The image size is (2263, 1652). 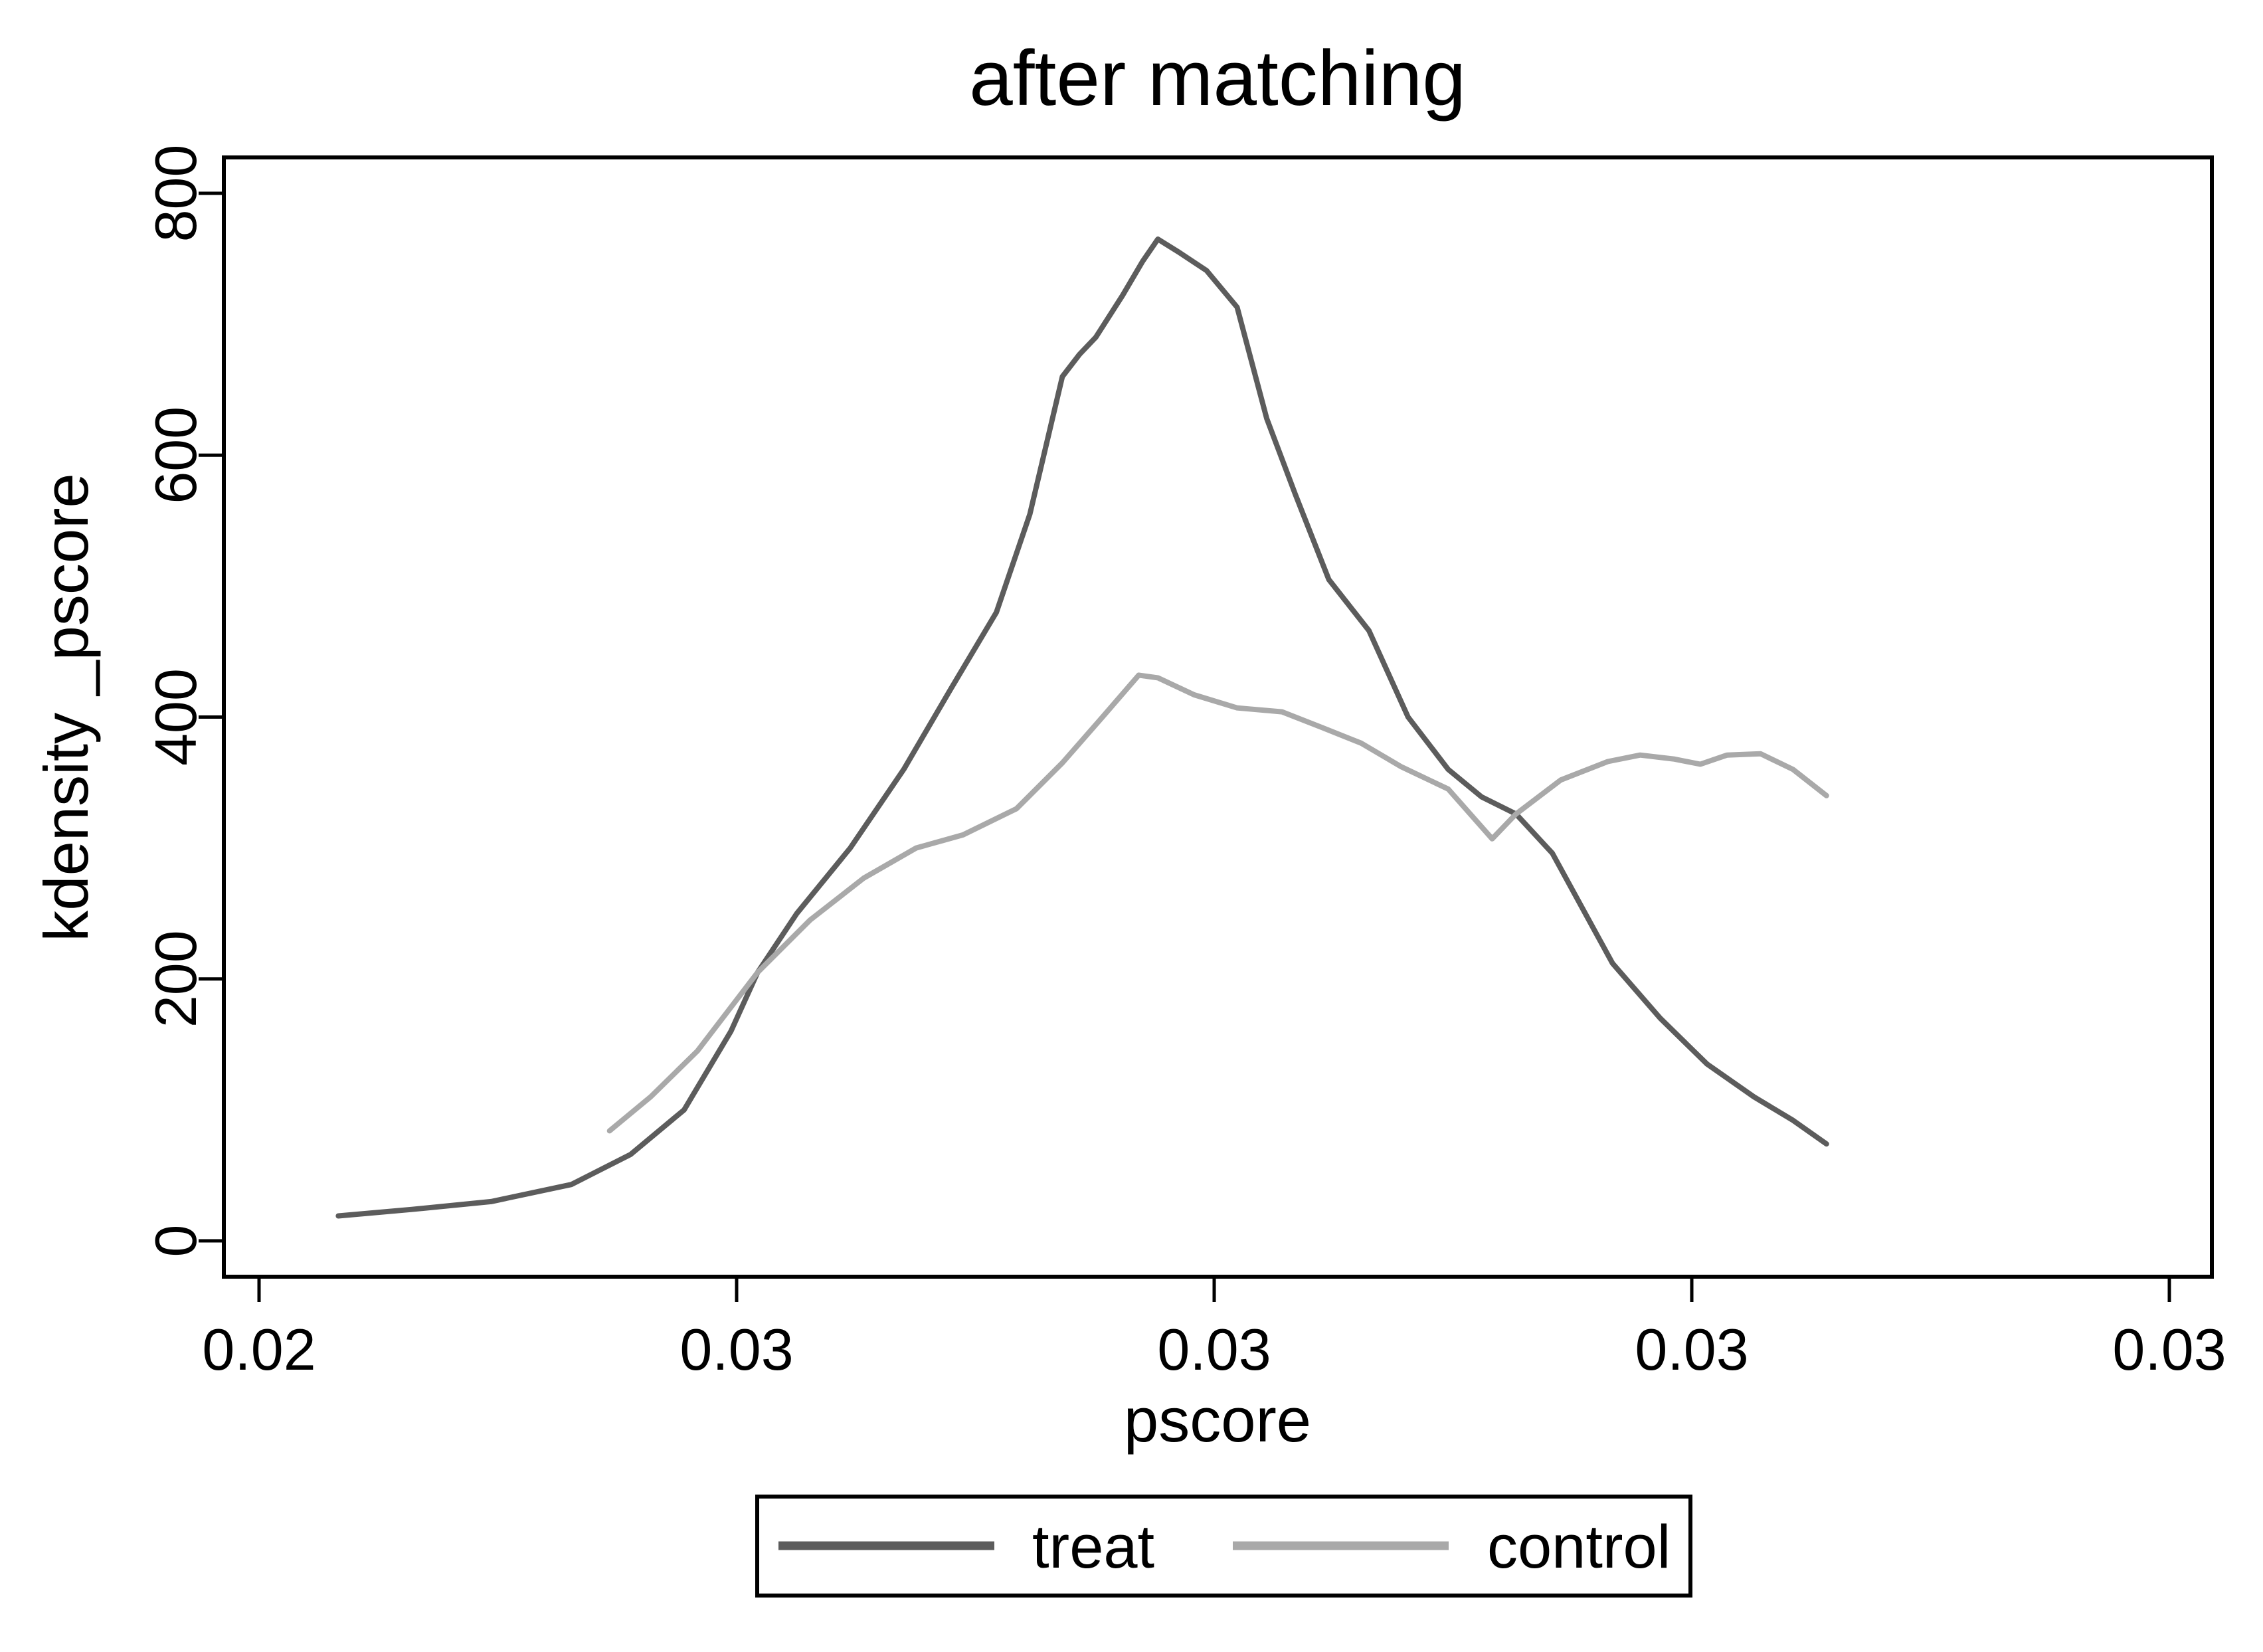 What do you see at coordinates (1218, 78) in the screenshot?
I see `chart-title: after matching` at bounding box center [1218, 78].